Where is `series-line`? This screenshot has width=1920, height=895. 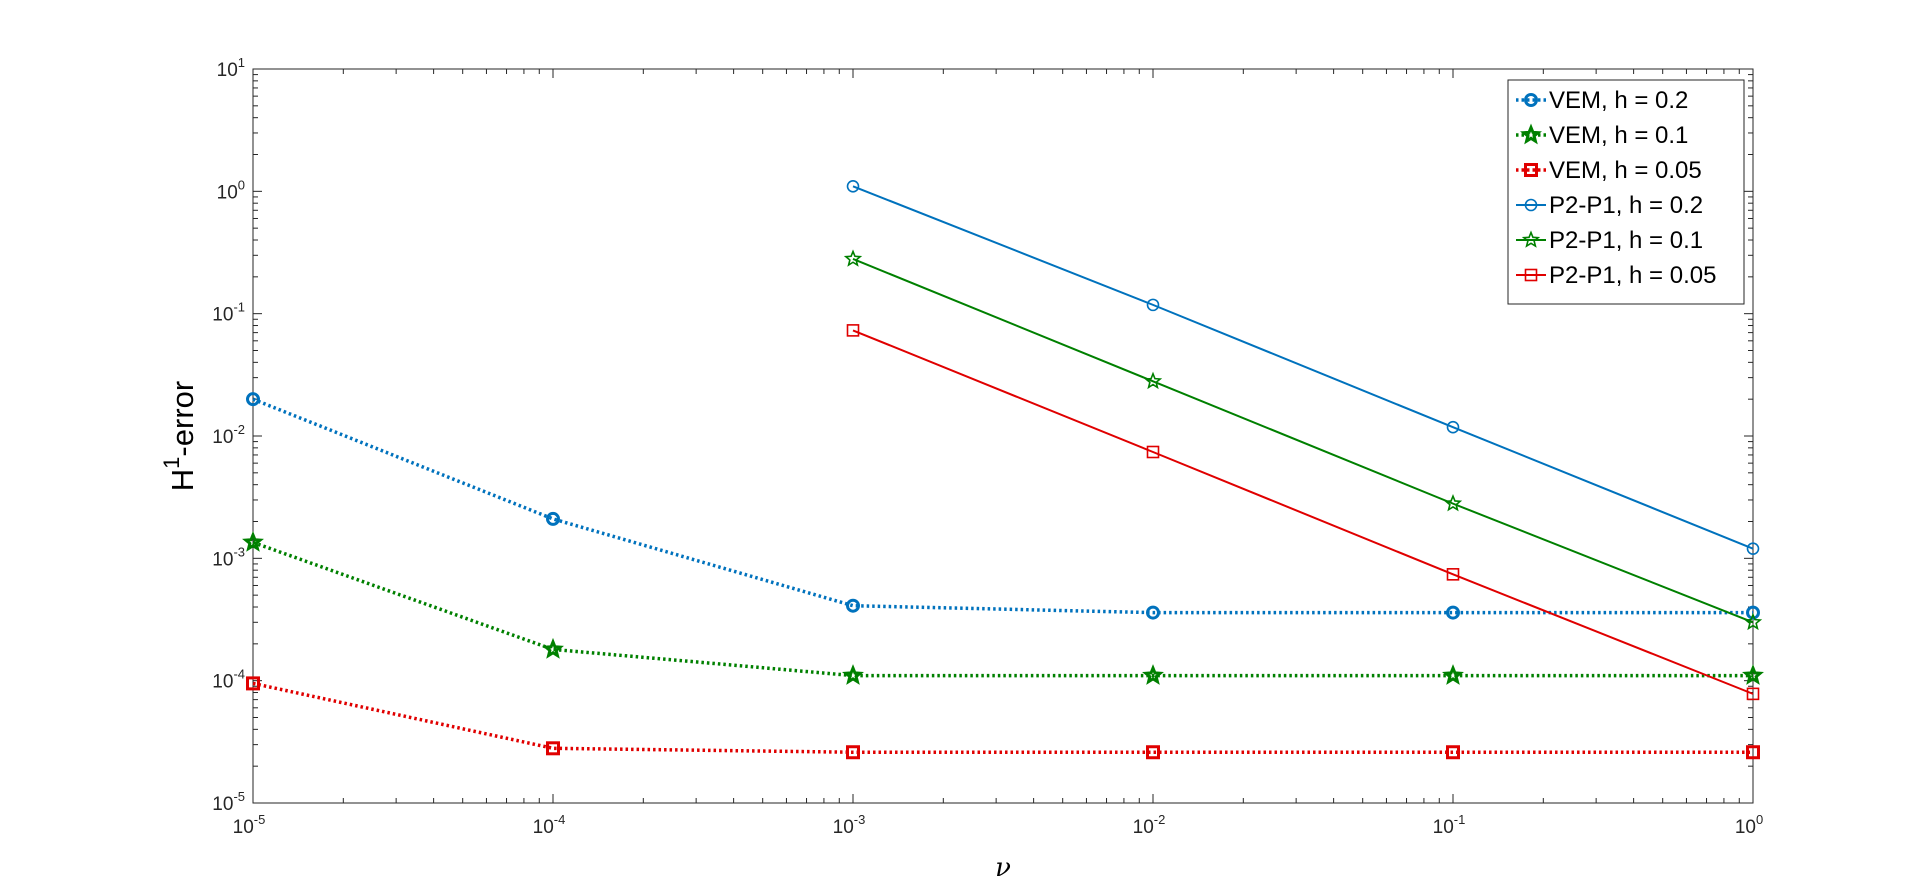 series-line is located at coordinates (1002, 609).